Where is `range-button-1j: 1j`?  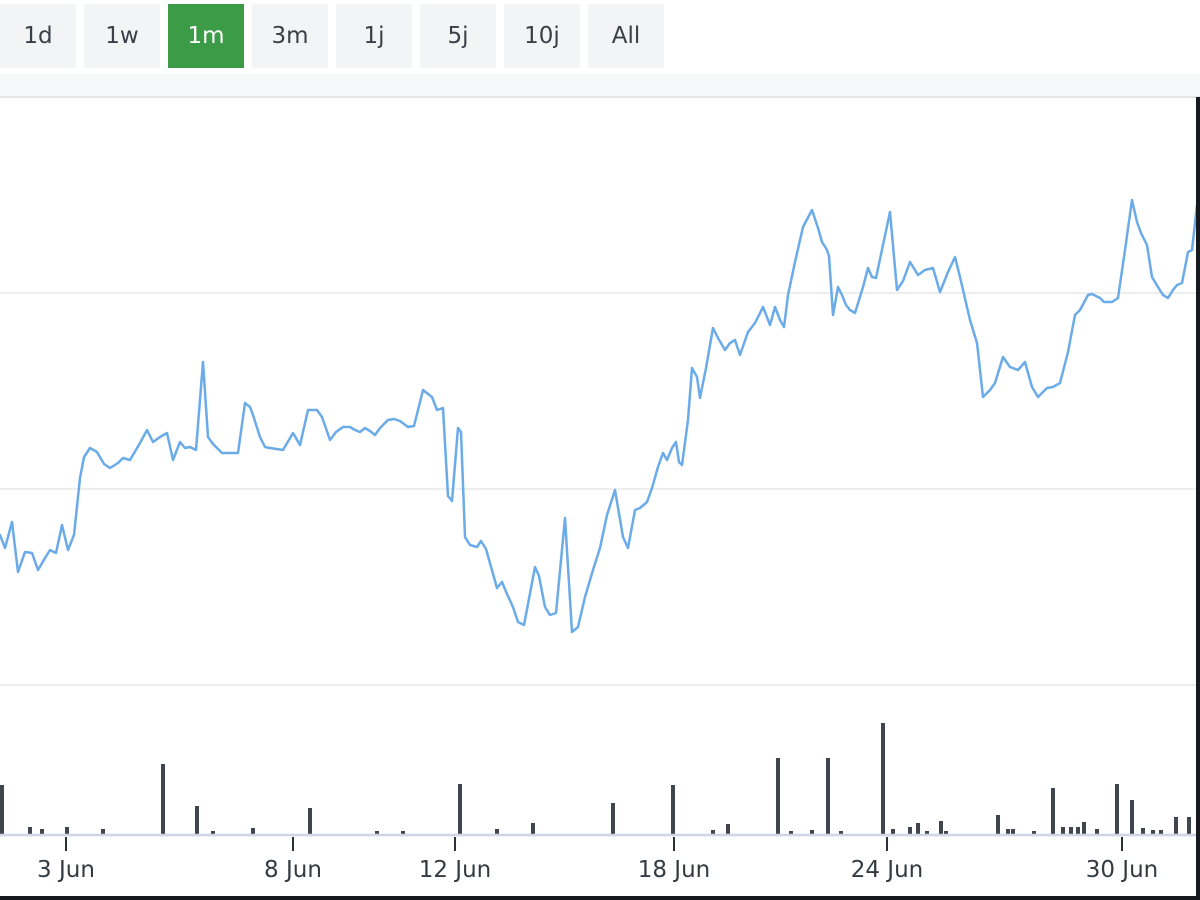
range-button-1j: 1j is located at coordinates (374, 36).